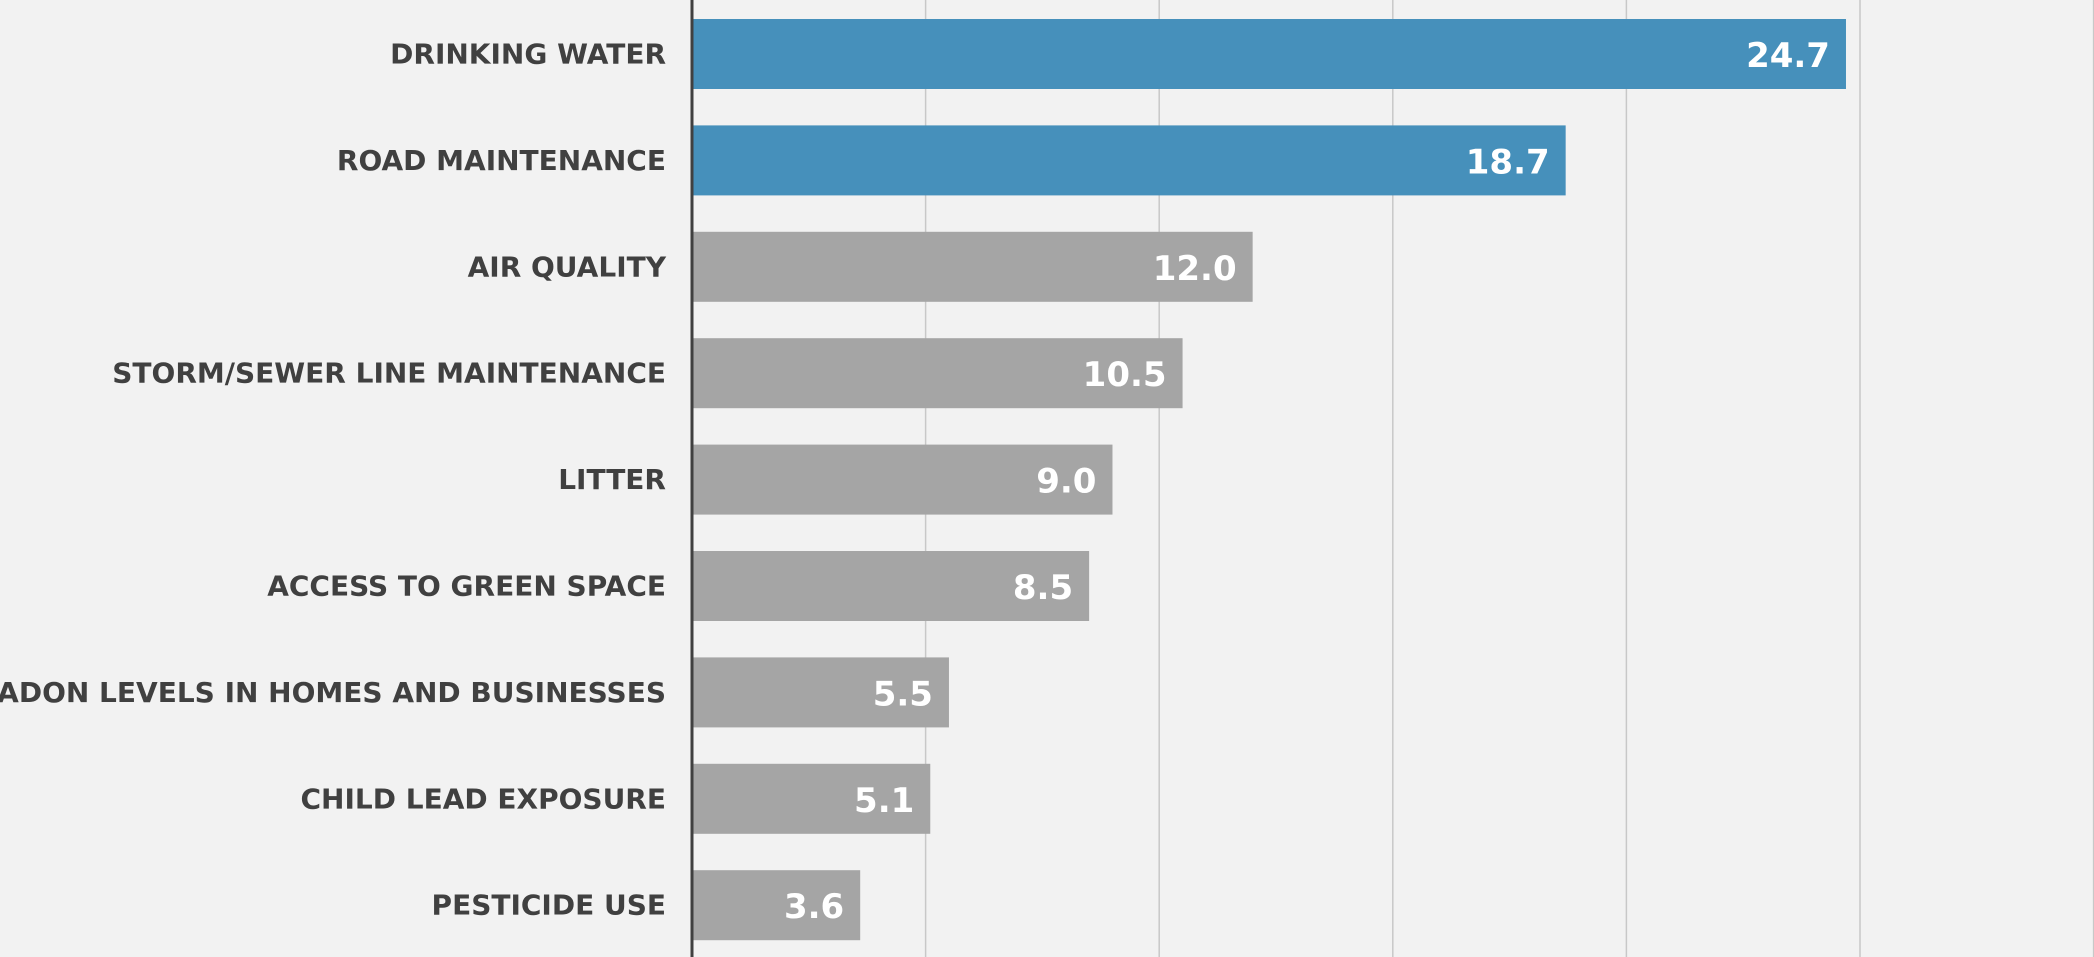  I want to click on value-label-radon-levels-in-homes-and-businesses: 5.5, so click(903, 694).